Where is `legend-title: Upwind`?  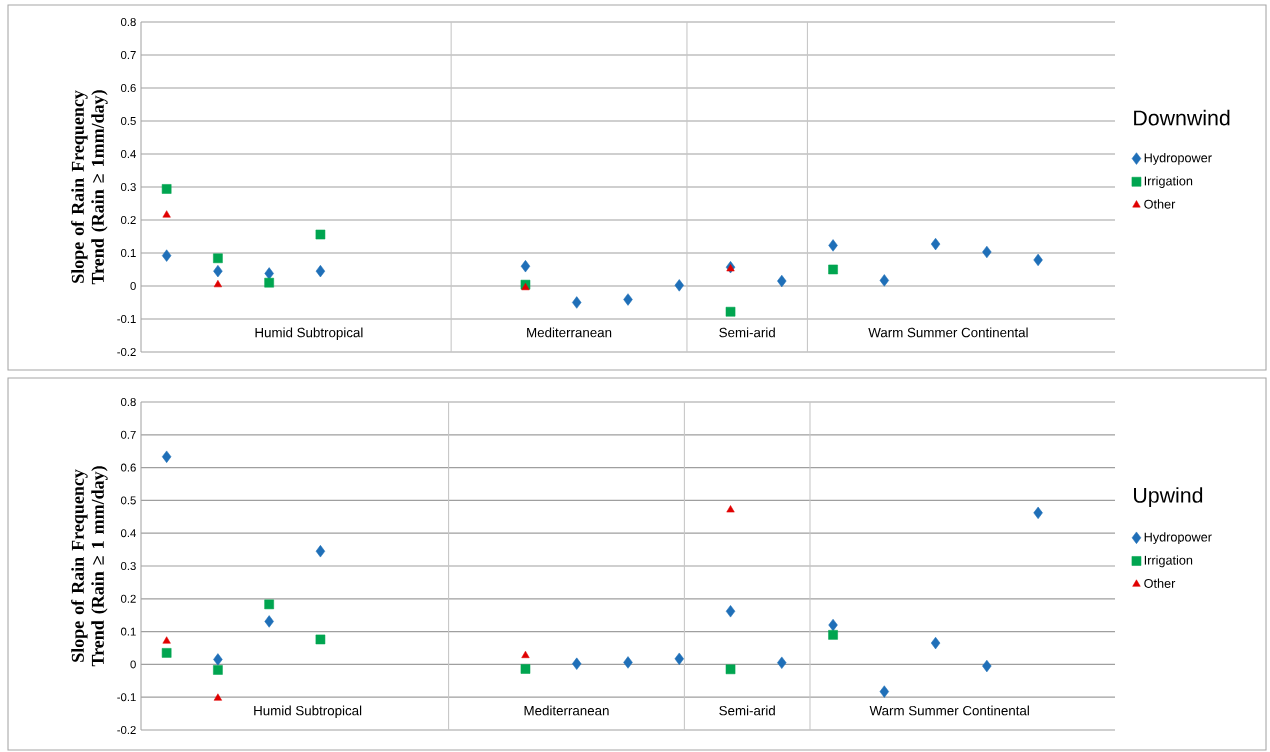 legend-title: Upwind is located at coordinates (1168, 497).